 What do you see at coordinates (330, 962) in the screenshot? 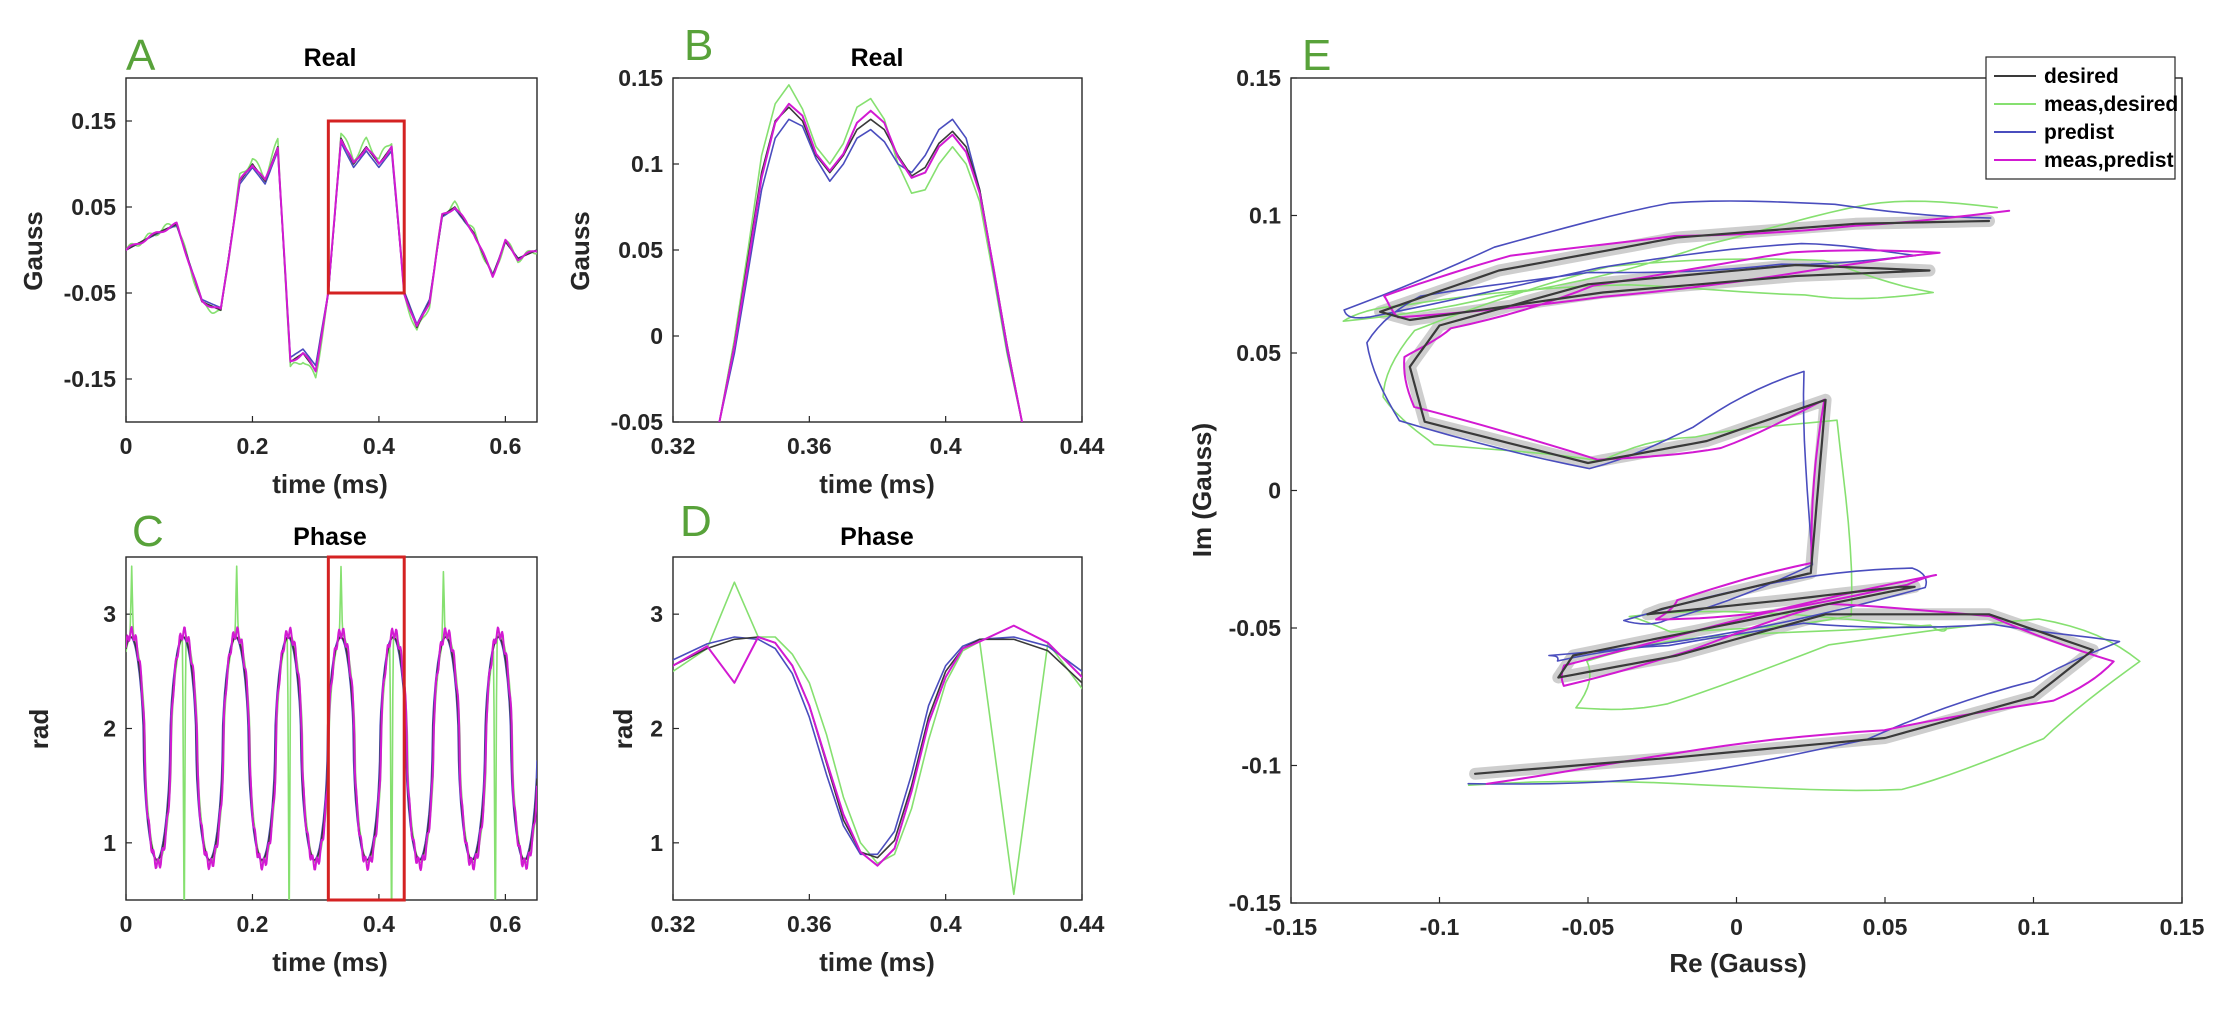
I see `panel-c-xlabel: time (ms)` at bounding box center [330, 962].